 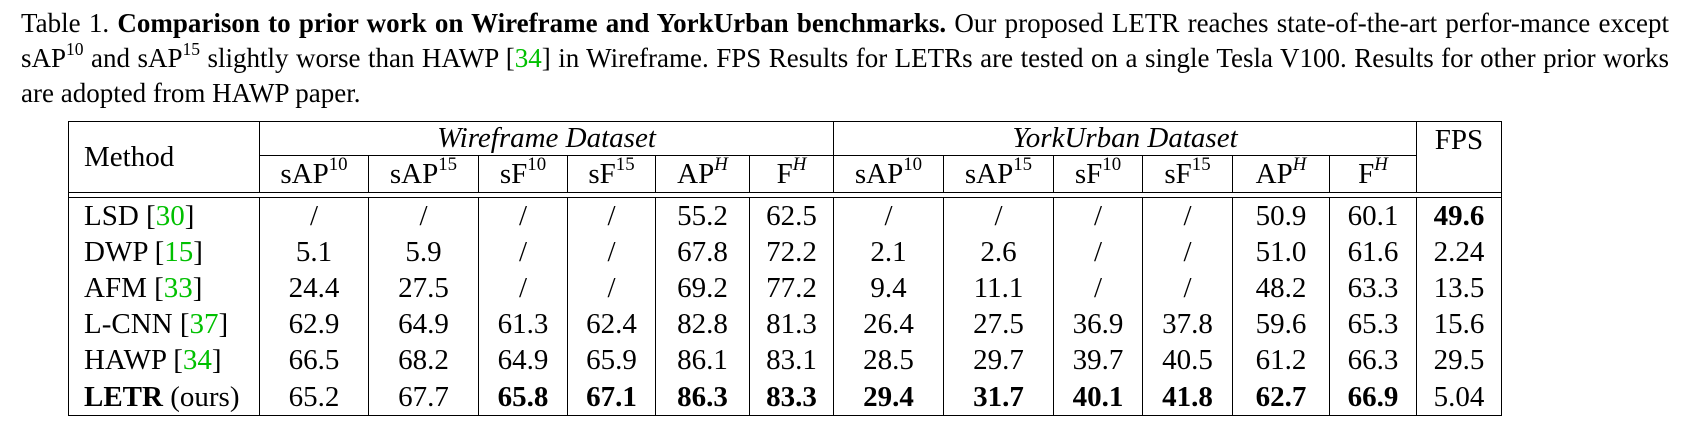 What do you see at coordinates (1281, 288) in the screenshot?
I see `value-cell: 48.2` at bounding box center [1281, 288].